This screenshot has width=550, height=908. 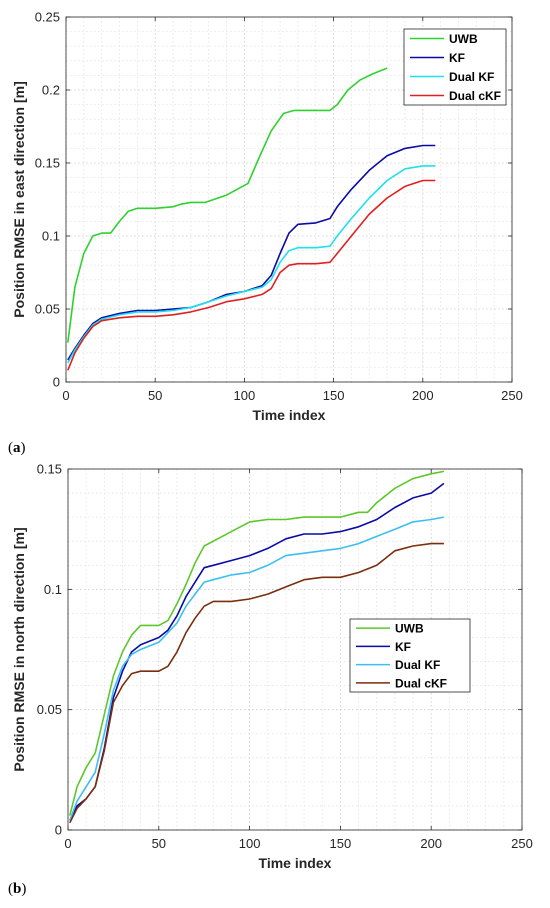 I want to click on y-tick-label: 0.2, so click(x=51, y=90).